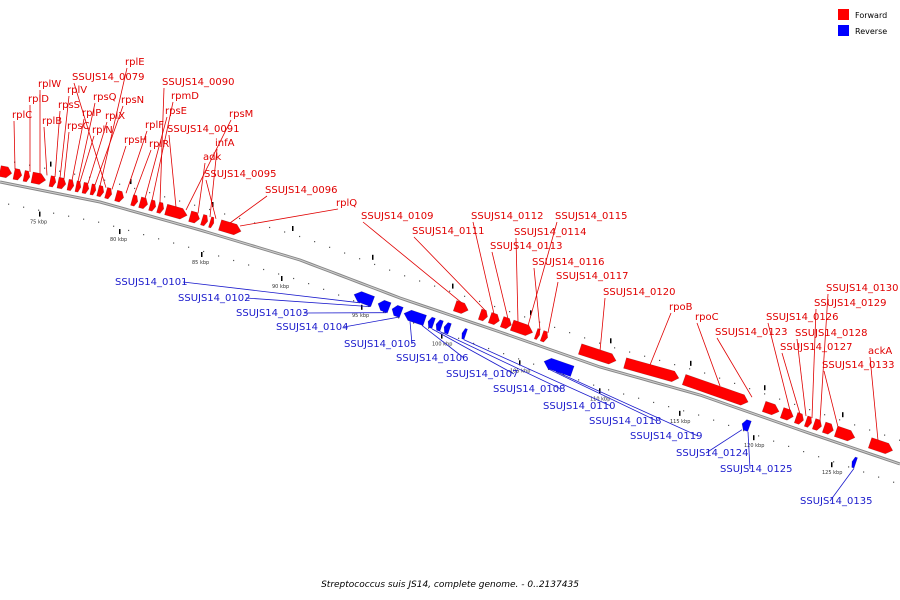  I want to click on gene-label-ssujs14-0116: SSUJS14_0116, so click(568, 262).